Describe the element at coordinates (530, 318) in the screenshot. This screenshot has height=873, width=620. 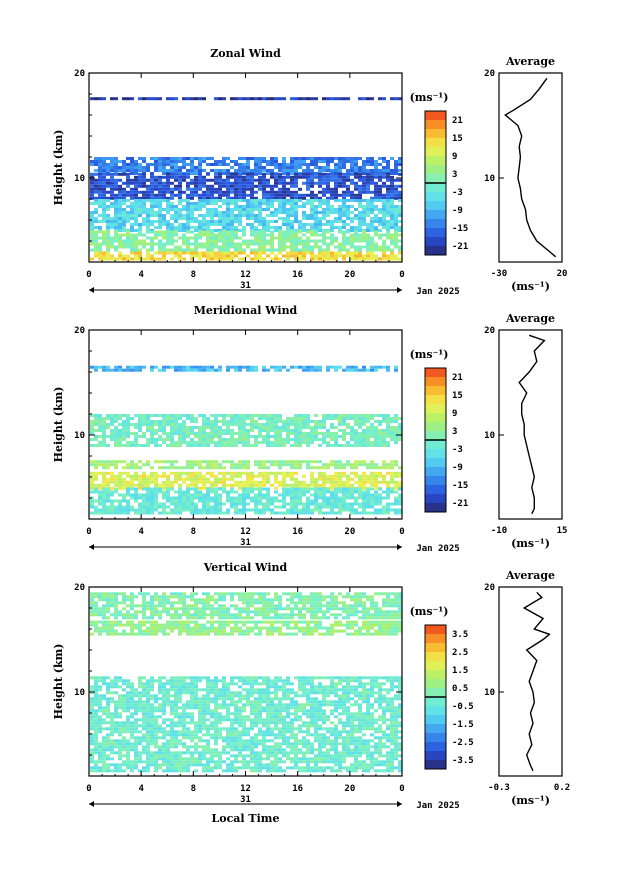
I see `profile-title: Average` at that location.